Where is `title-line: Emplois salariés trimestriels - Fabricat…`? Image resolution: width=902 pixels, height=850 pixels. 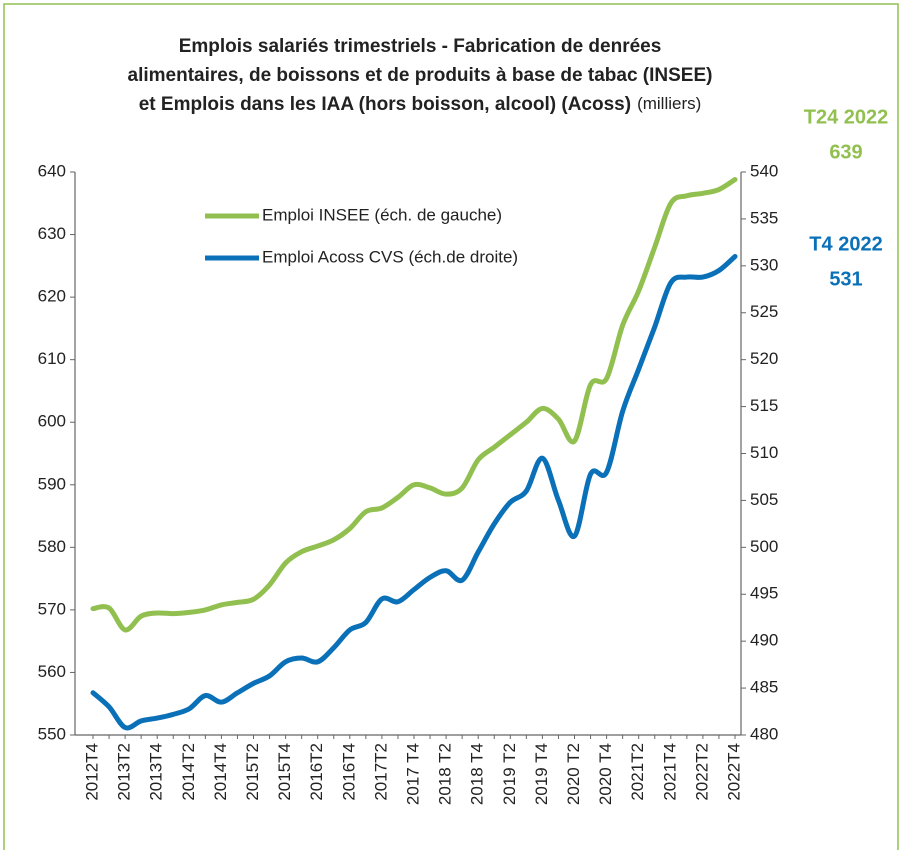 title-line: Emplois salariés trimestriels - Fabricat… is located at coordinates (420, 46).